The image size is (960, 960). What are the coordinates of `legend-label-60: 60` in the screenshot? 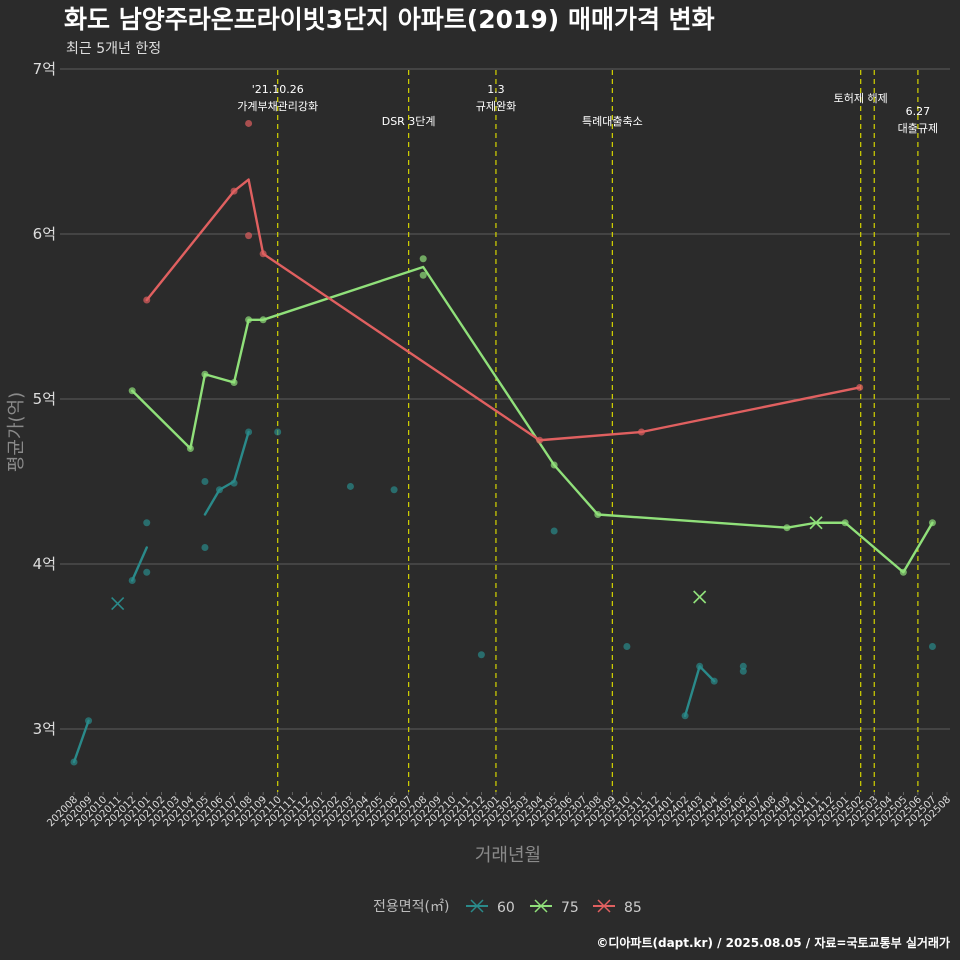 It's located at (506, 908).